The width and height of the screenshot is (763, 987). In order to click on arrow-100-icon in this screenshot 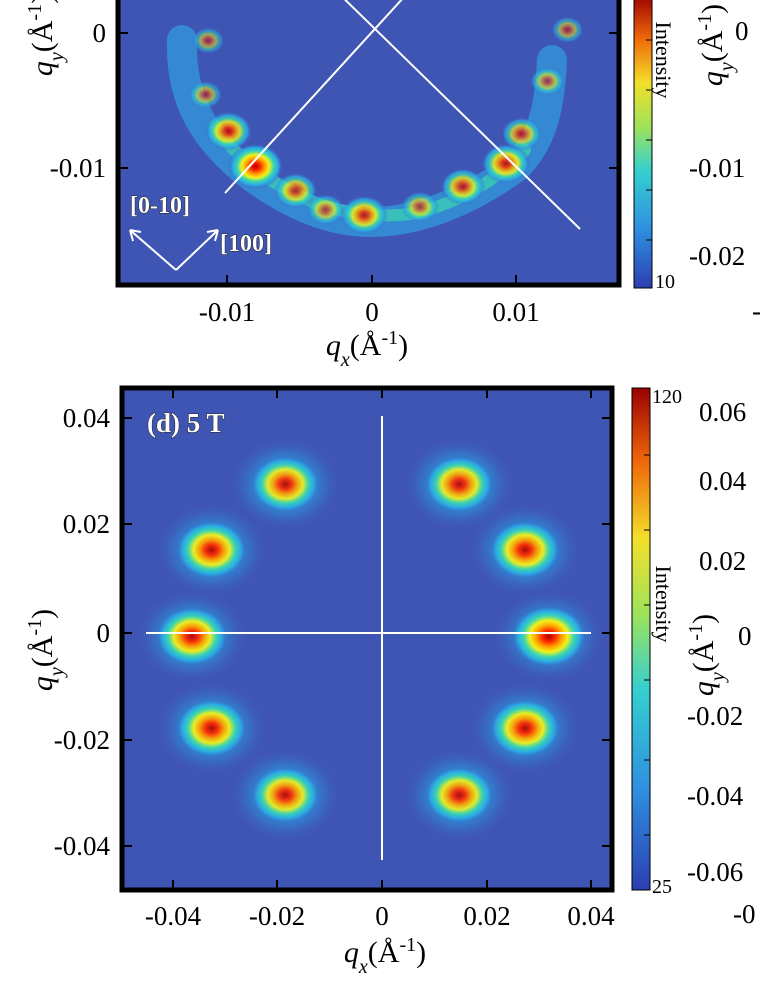, I will do `click(197, 250)`.